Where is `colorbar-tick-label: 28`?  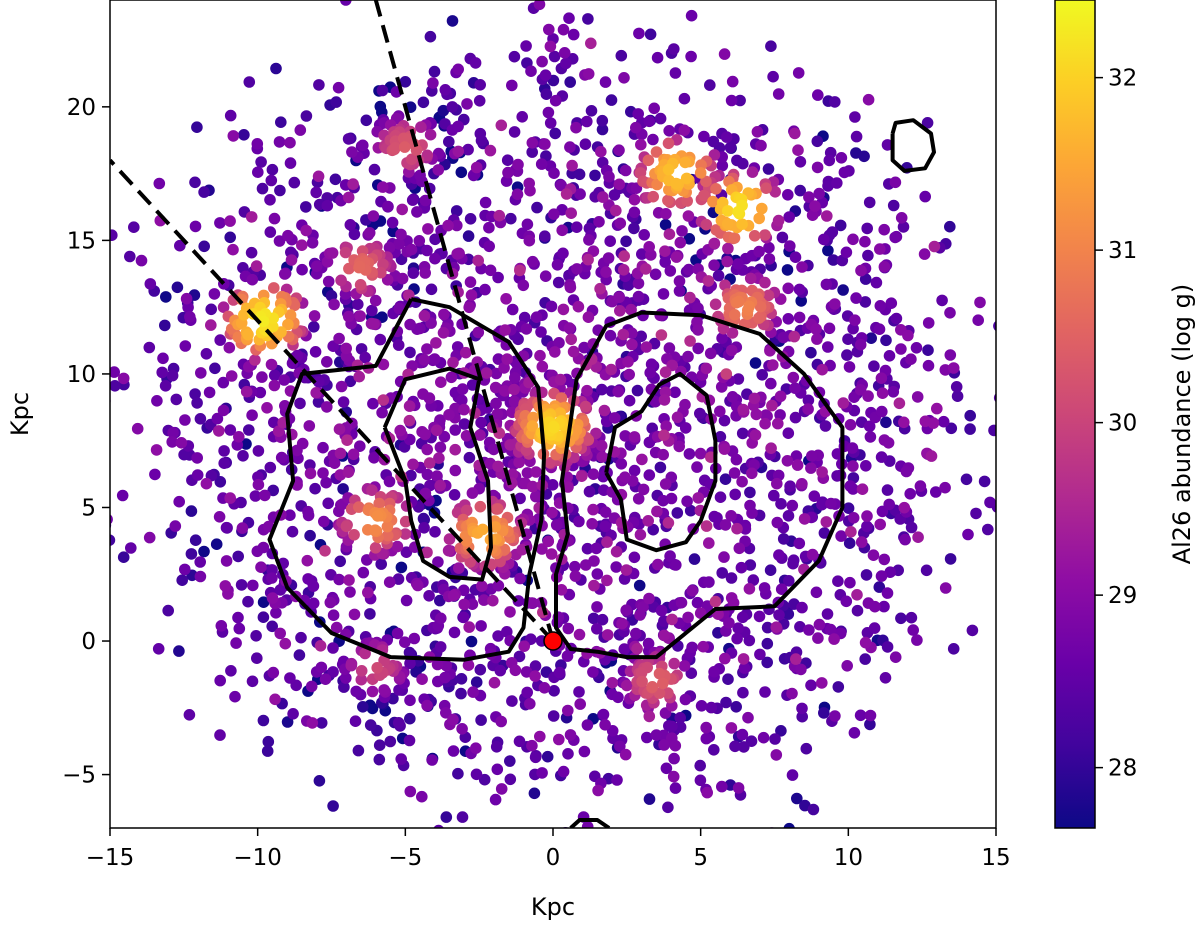 colorbar-tick-label: 28 is located at coordinates (1122, 769).